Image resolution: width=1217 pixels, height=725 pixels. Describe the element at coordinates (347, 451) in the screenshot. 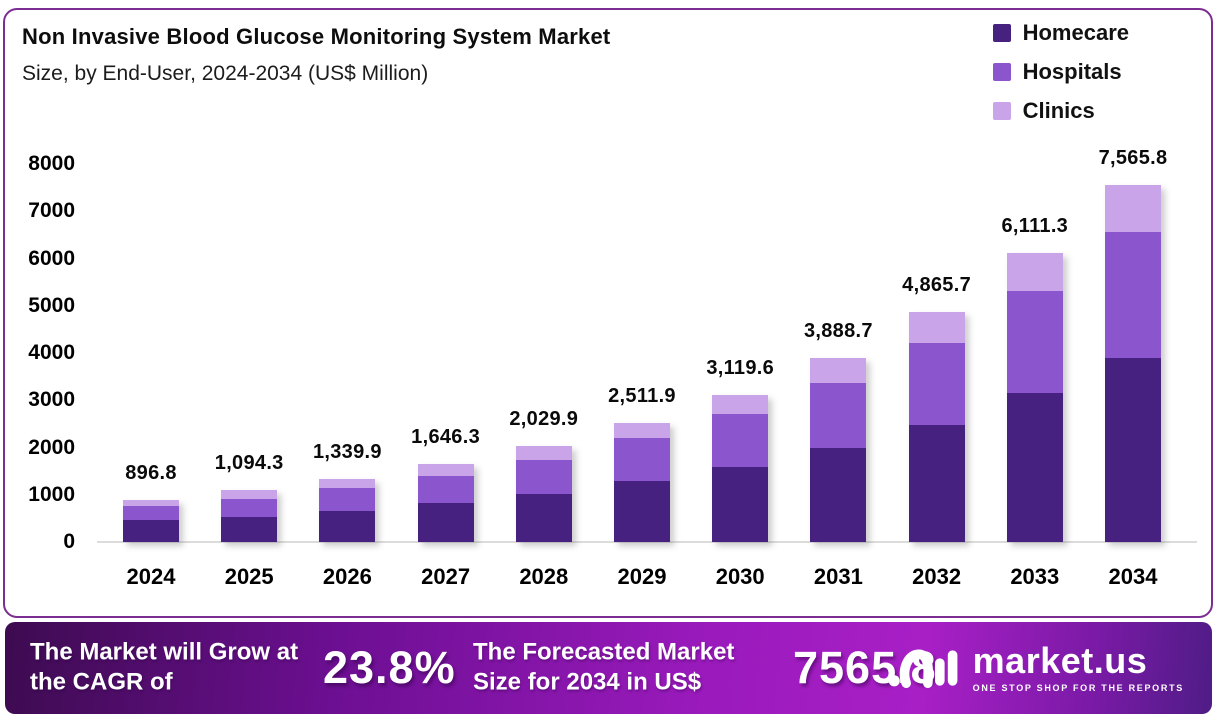

I see `bar-total-label-2026: 1,339.9` at that location.